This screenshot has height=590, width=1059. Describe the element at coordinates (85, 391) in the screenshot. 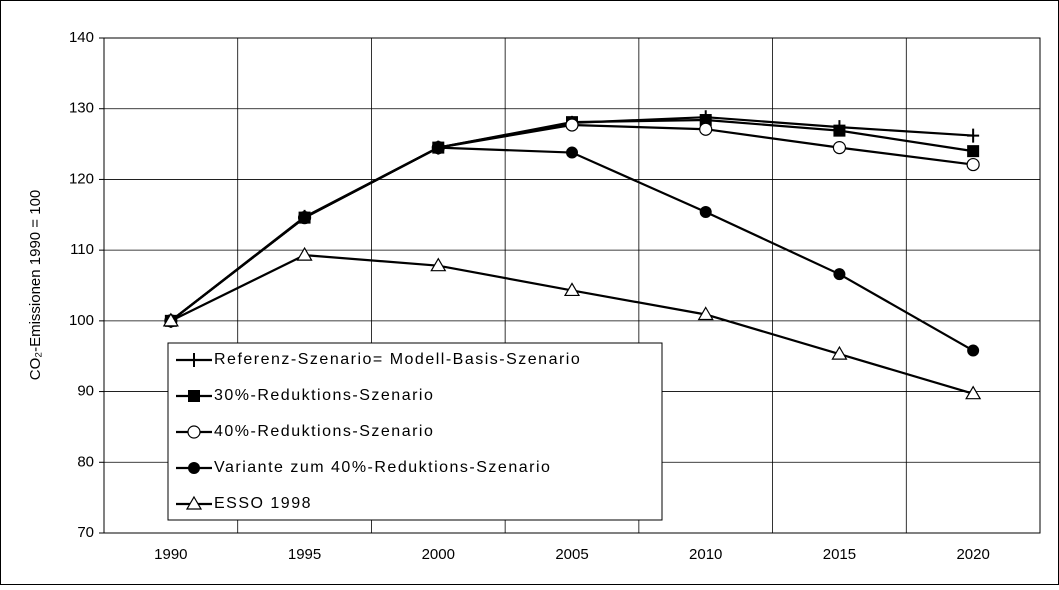

I see `y-tick-label: 90` at that location.